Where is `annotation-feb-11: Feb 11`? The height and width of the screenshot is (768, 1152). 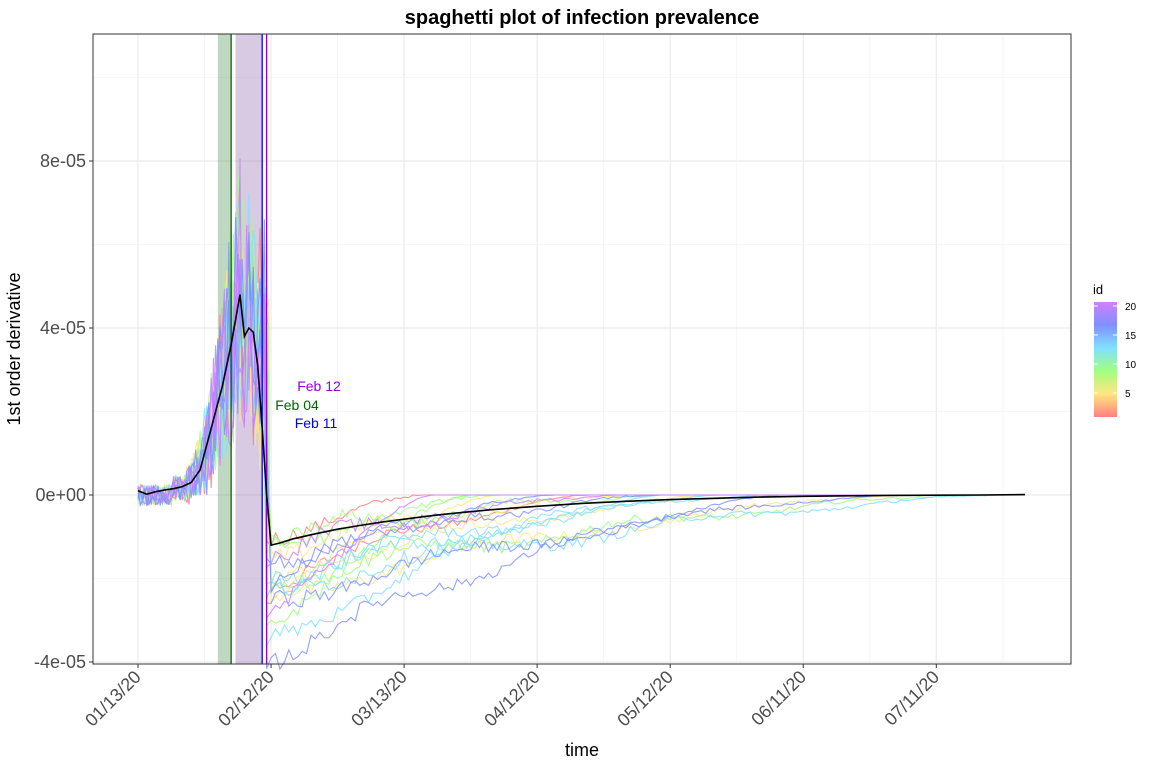
annotation-feb-11: Feb 11 is located at coordinates (316, 423).